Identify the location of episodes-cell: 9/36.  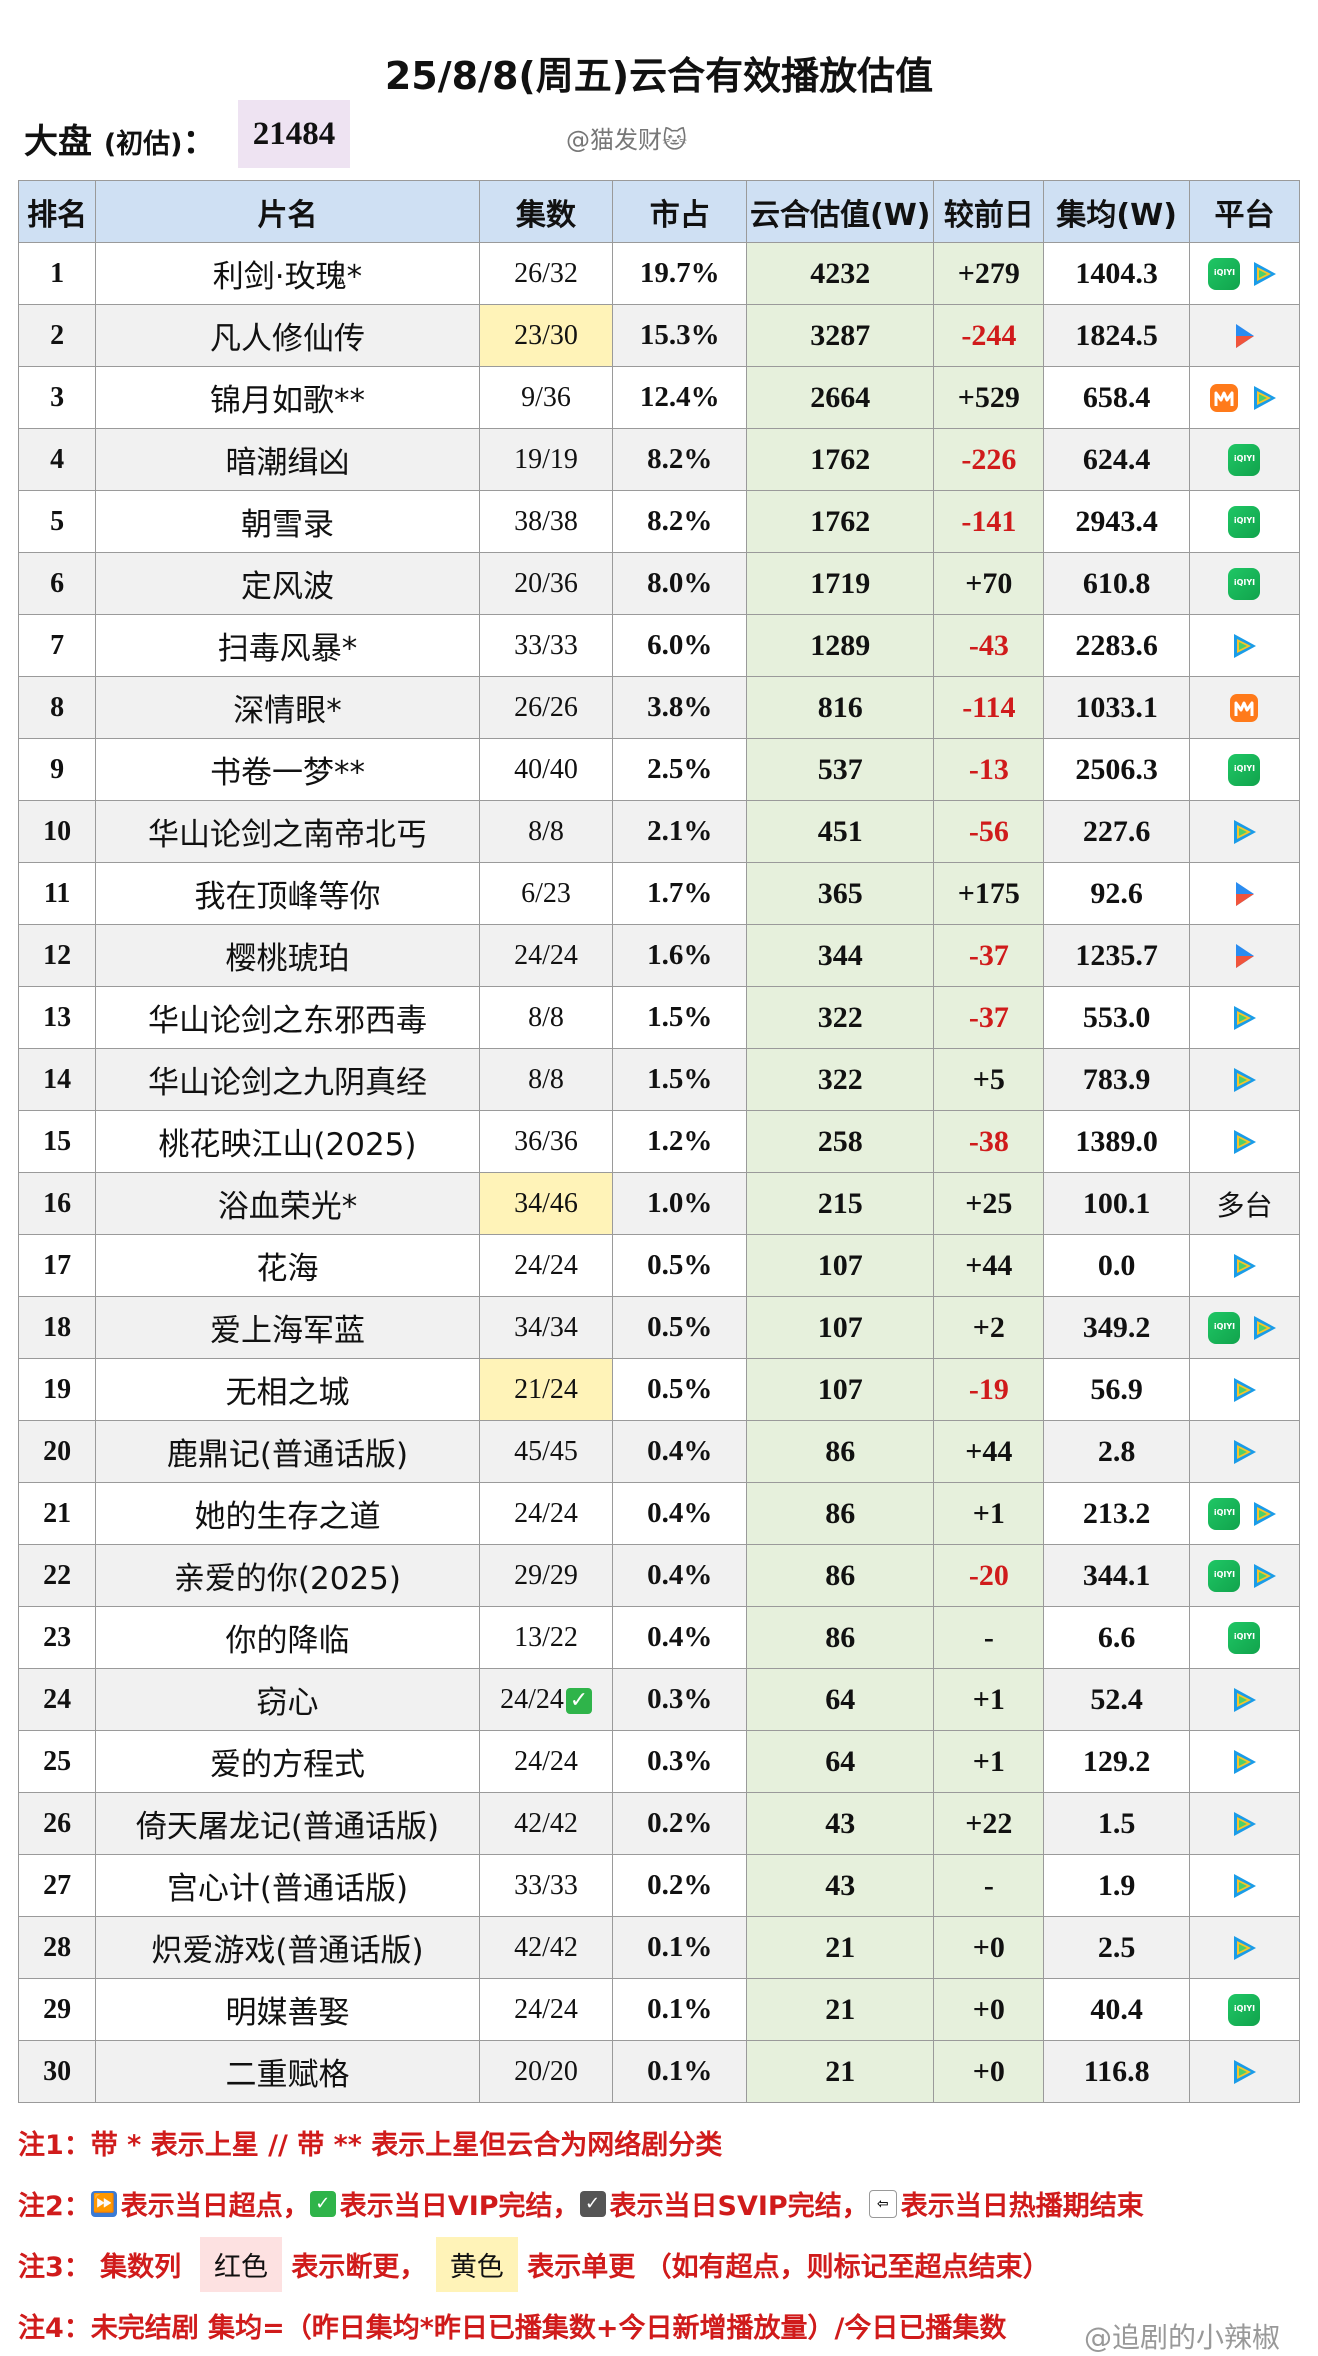
(546, 397).